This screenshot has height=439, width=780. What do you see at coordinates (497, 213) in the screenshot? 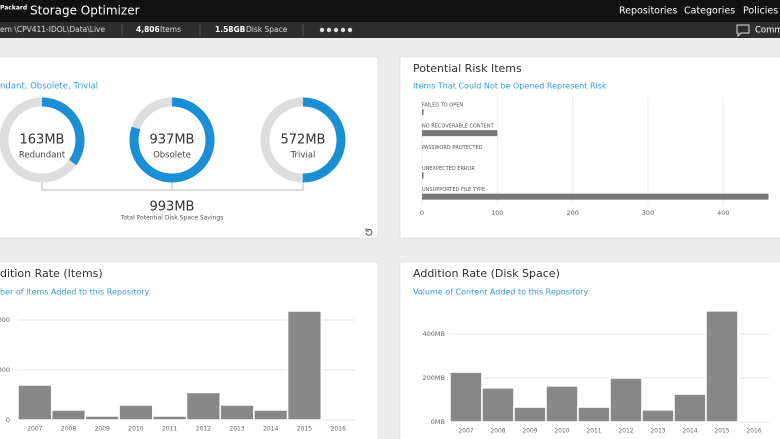
I see `x-tick-label: 100` at bounding box center [497, 213].